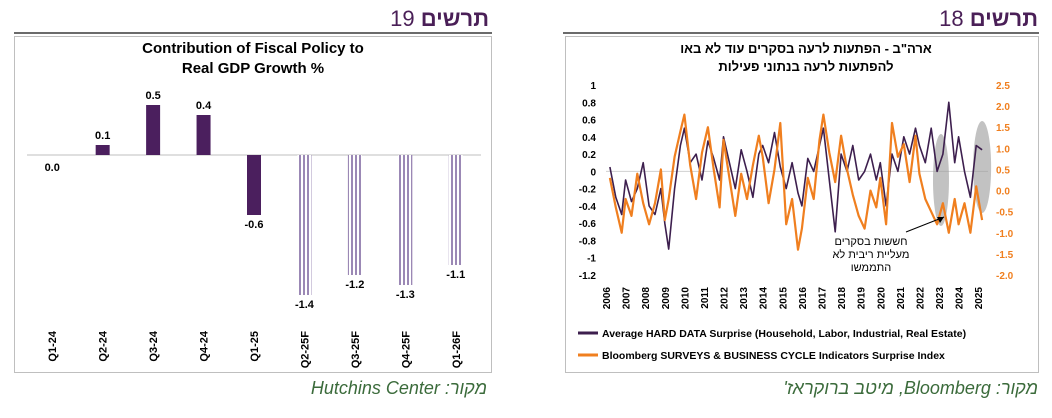 Image resolution: width=1052 pixels, height=418 pixels. What do you see at coordinates (1005, 255) in the screenshot?
I see `y-right-tick-label: -1.5` at bounding box center [1005, 255].